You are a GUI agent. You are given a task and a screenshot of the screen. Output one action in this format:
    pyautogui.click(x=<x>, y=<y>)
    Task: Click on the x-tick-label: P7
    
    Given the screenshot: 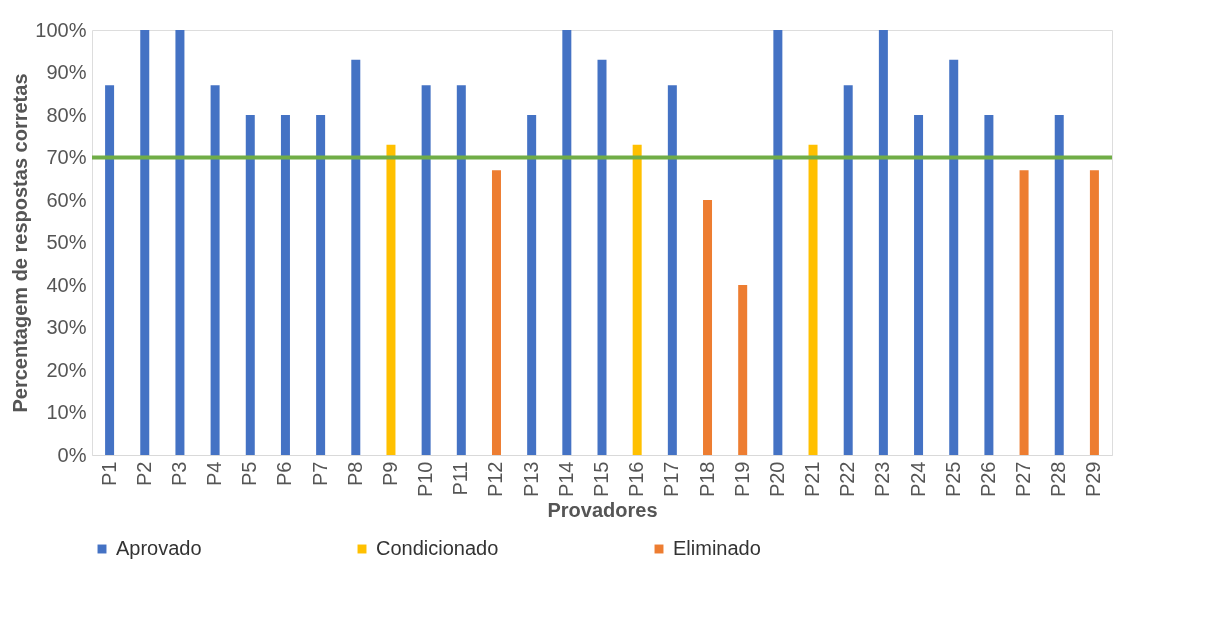 What is the action you would take?
    pyautogui.click(x=319, y=473)
    